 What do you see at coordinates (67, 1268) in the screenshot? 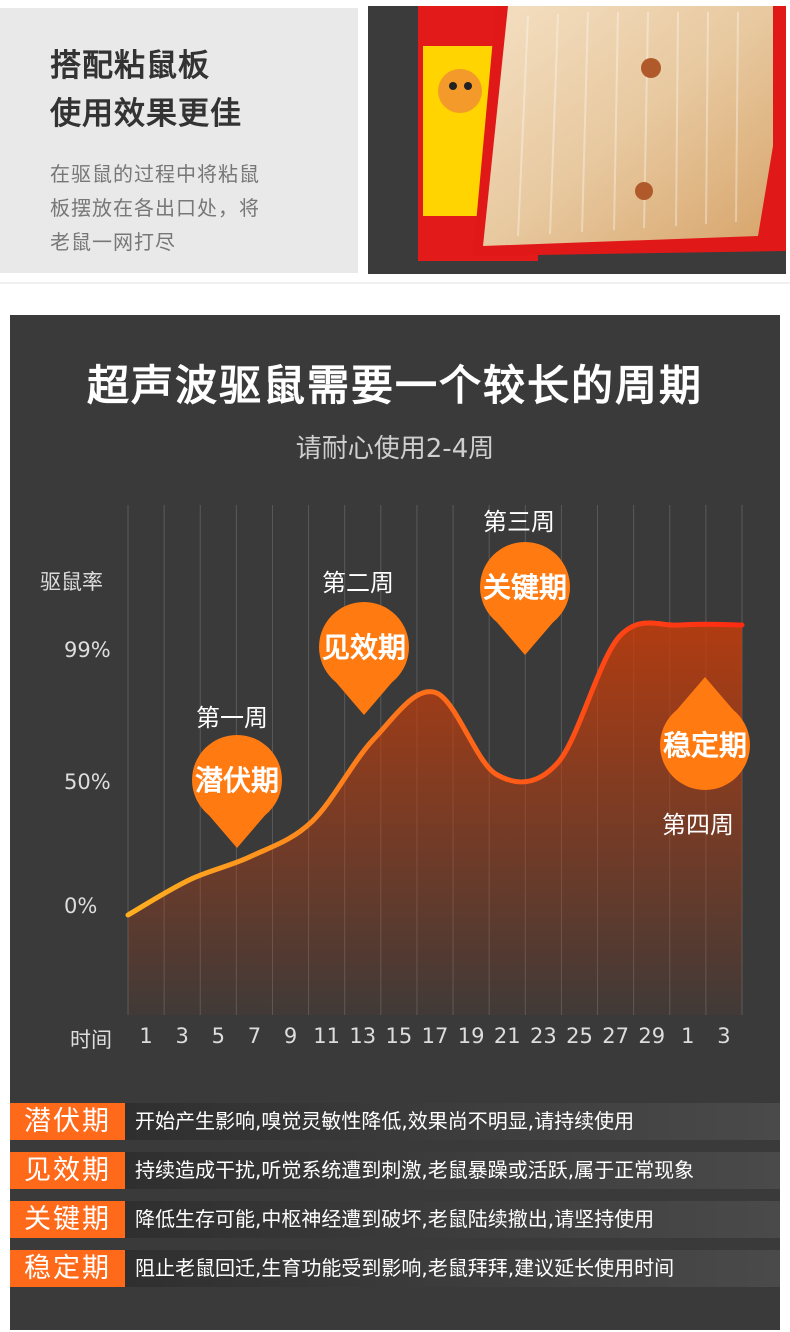
I see `legend-label: 稳定期` at bounding box center [67, 1268].